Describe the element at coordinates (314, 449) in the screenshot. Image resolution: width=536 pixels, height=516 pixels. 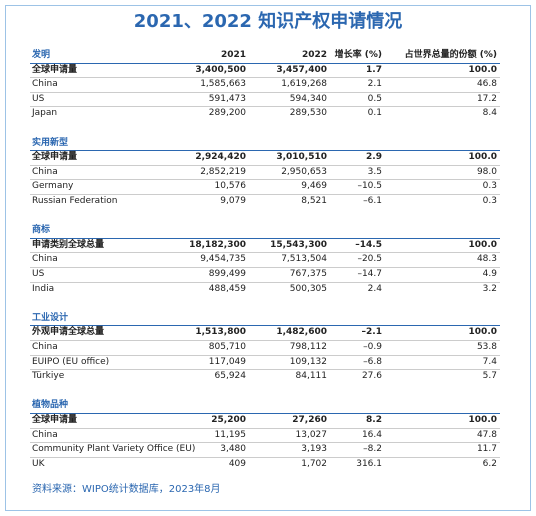
I see `cell: 3,193` at that location.